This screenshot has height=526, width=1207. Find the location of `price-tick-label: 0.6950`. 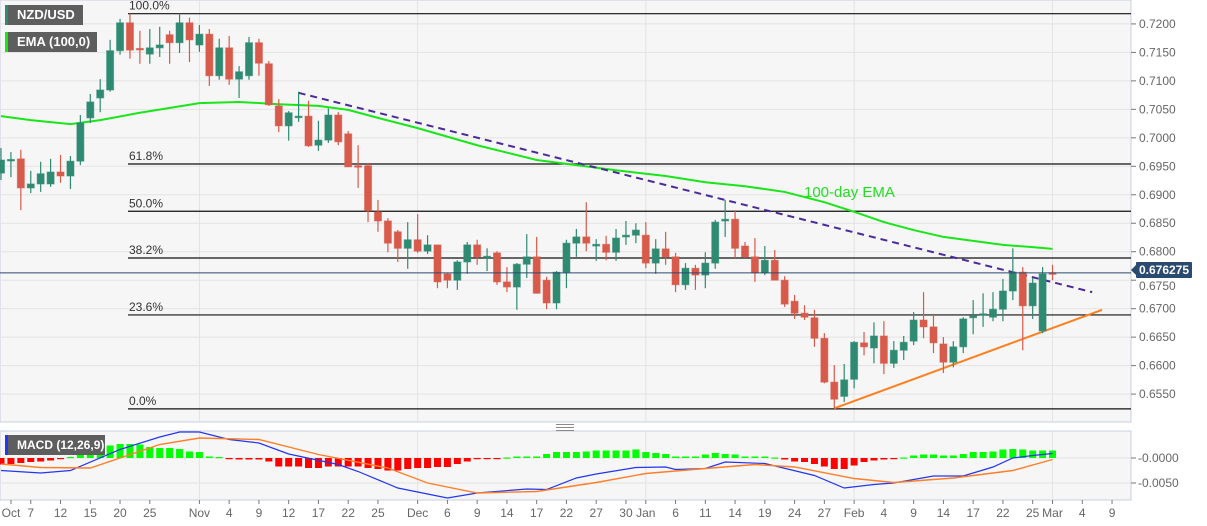

price-tick-label: 0.6950 is located at coordinates (1157, 166).